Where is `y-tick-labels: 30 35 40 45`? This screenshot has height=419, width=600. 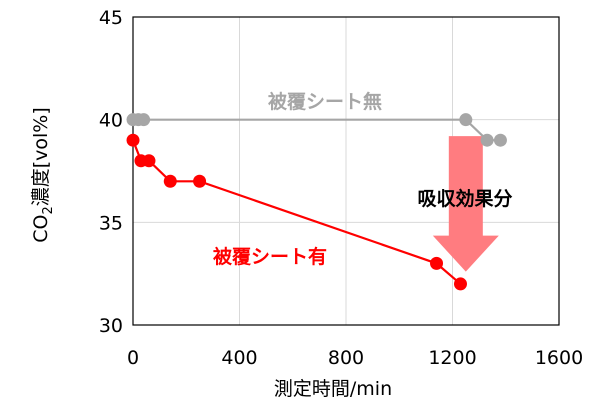
y-tick-labels: 30 35 40 45 is located at coordinates (111, 172).